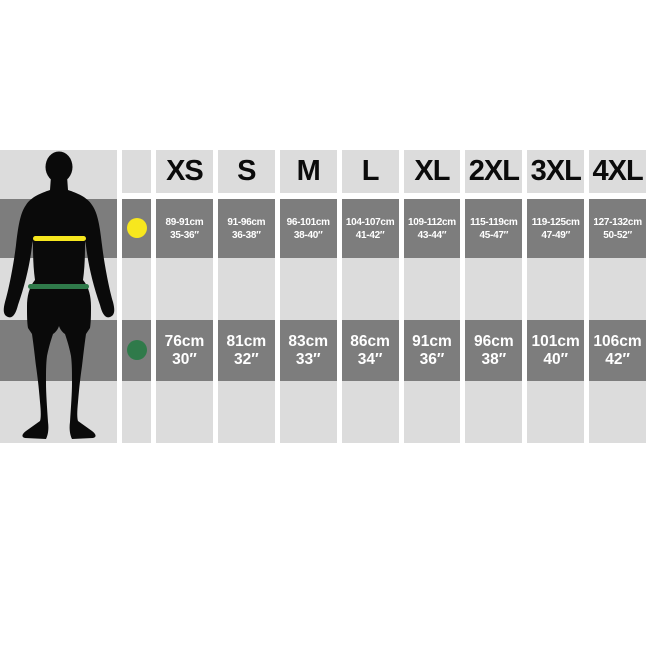  I want to click on chest-cell: 115-119cm 45-47″, so click(493, 228).